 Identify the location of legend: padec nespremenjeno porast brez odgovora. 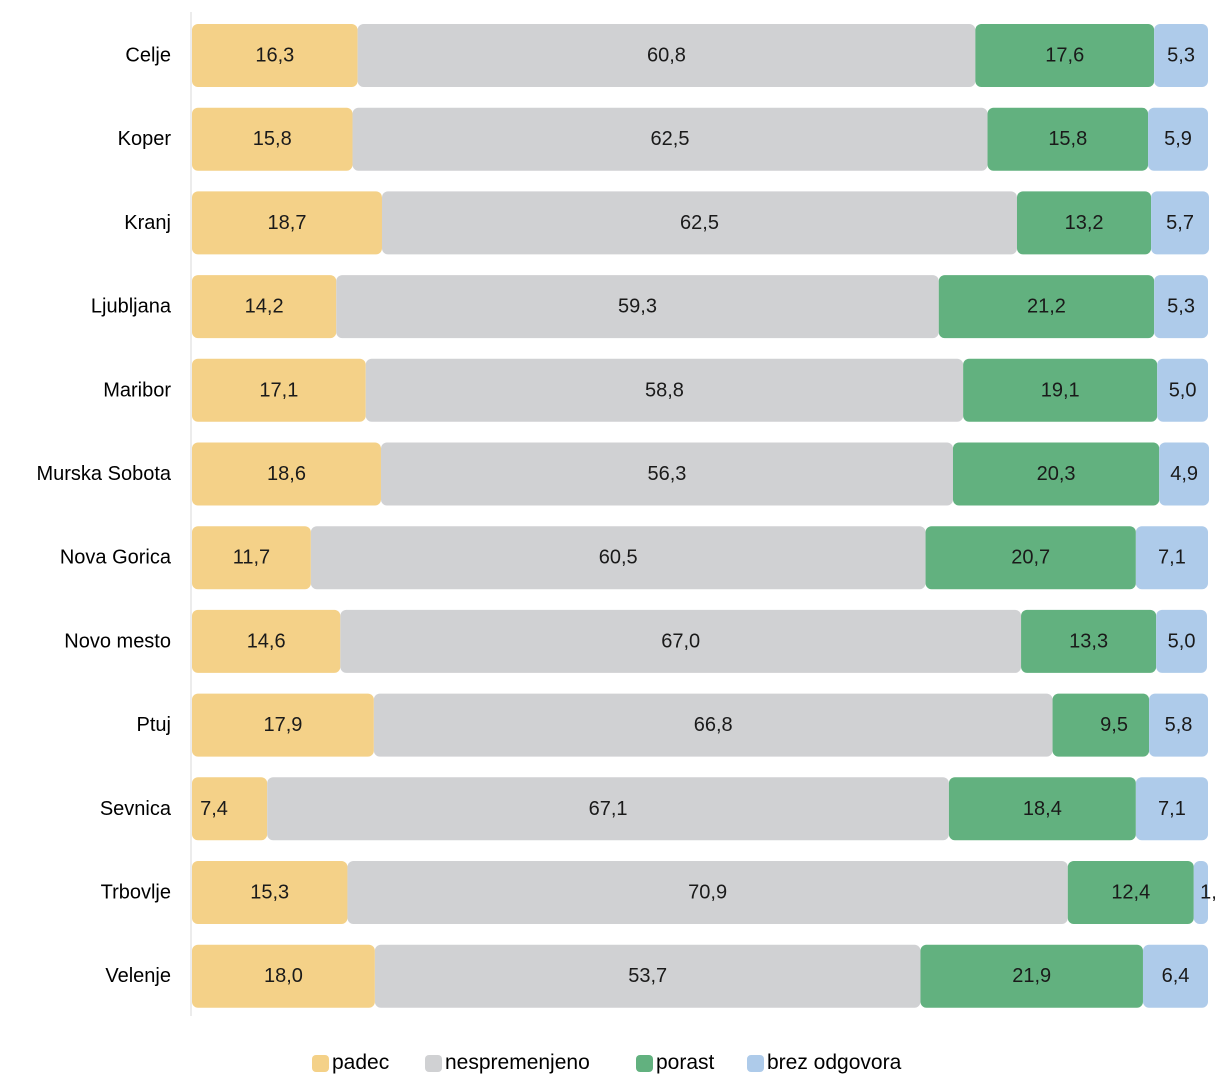
(607, 1062).